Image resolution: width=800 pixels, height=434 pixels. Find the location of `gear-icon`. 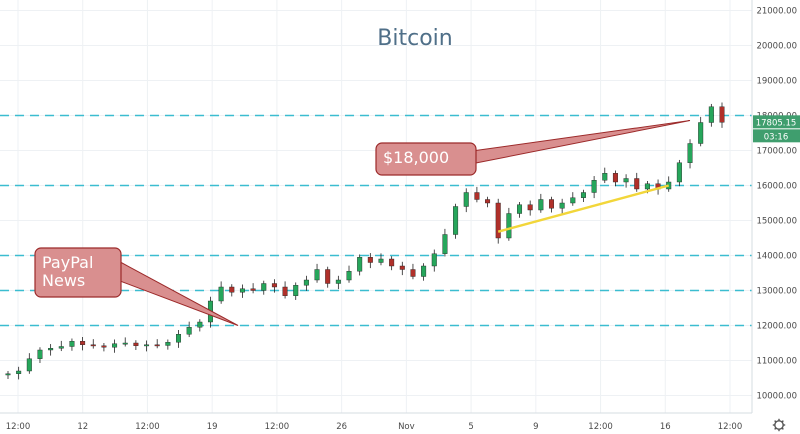

gear-icon is located at coordinates (779, 425).